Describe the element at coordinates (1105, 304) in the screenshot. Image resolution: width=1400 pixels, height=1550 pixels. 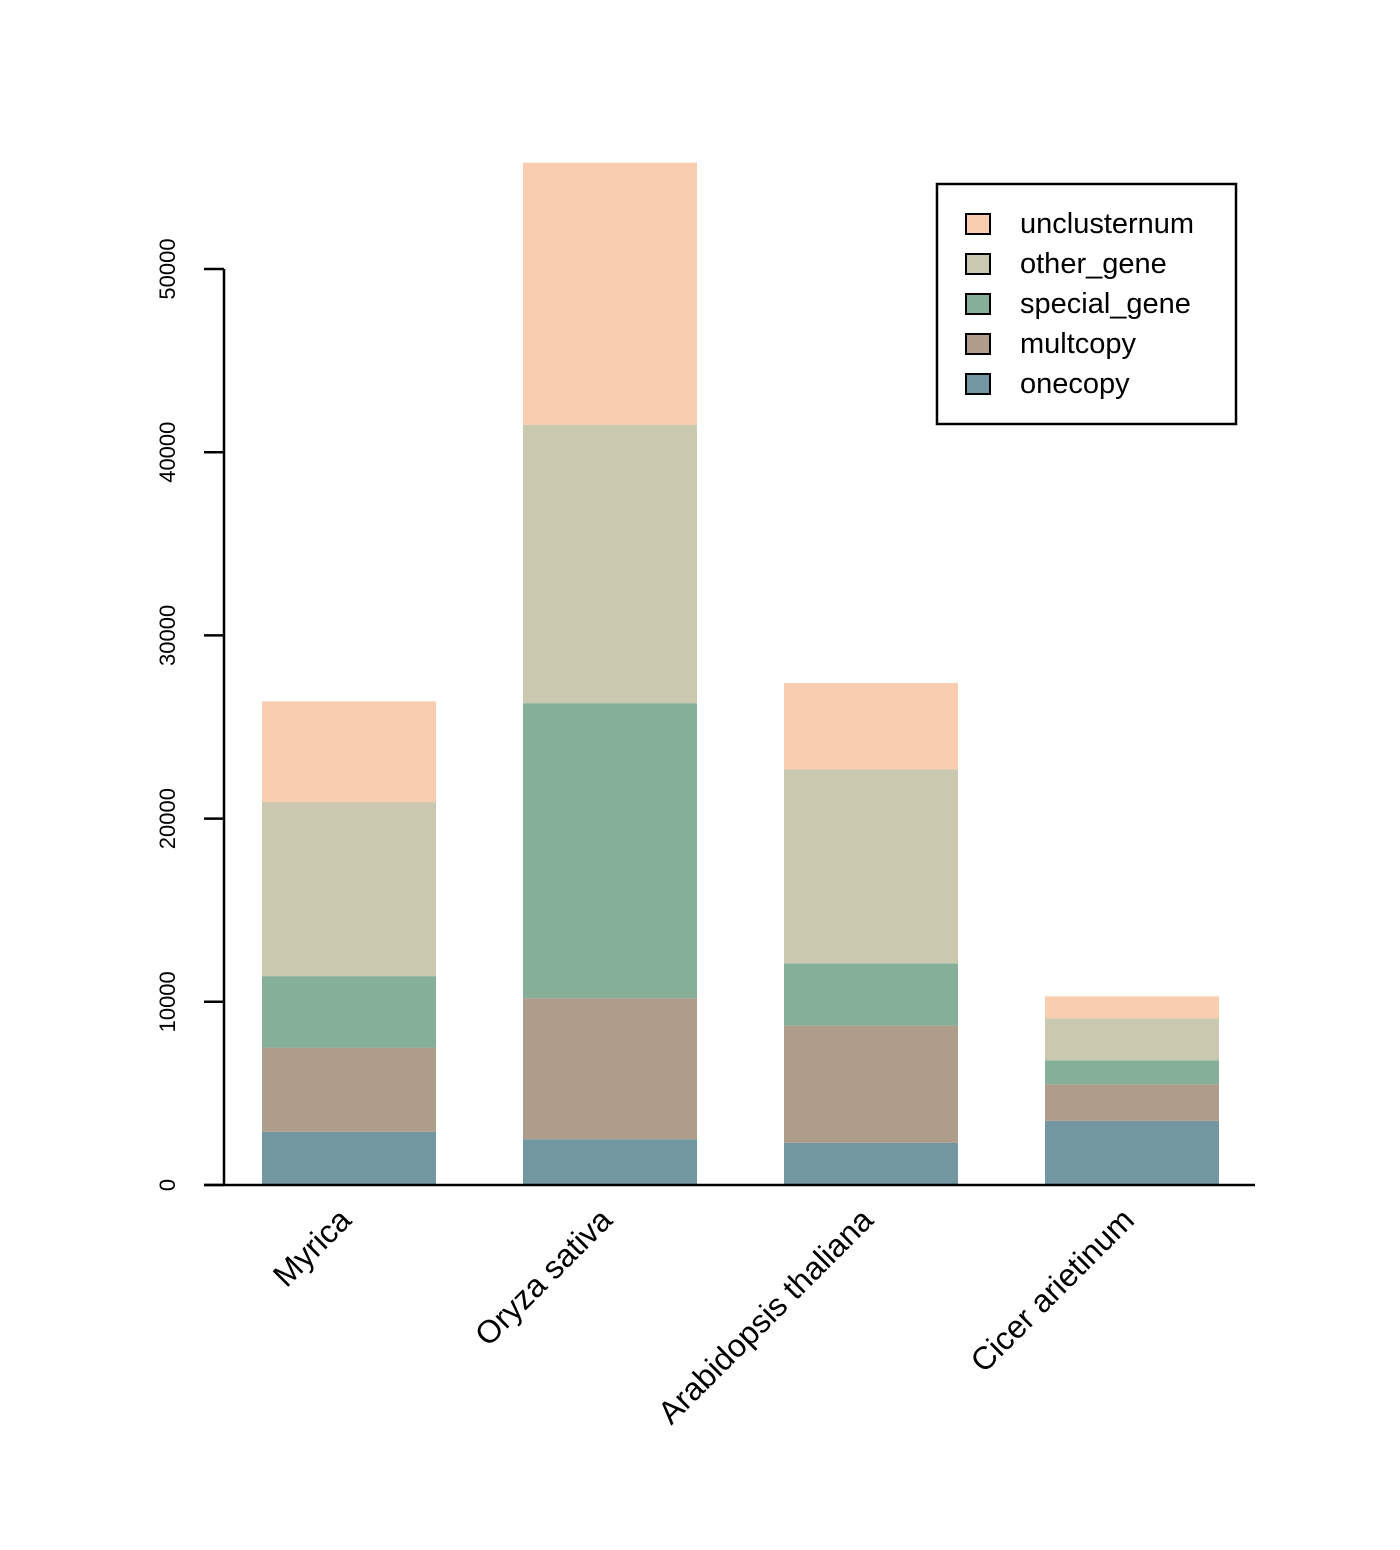
I see `legend-label-special_gene: special_gene` at that location.